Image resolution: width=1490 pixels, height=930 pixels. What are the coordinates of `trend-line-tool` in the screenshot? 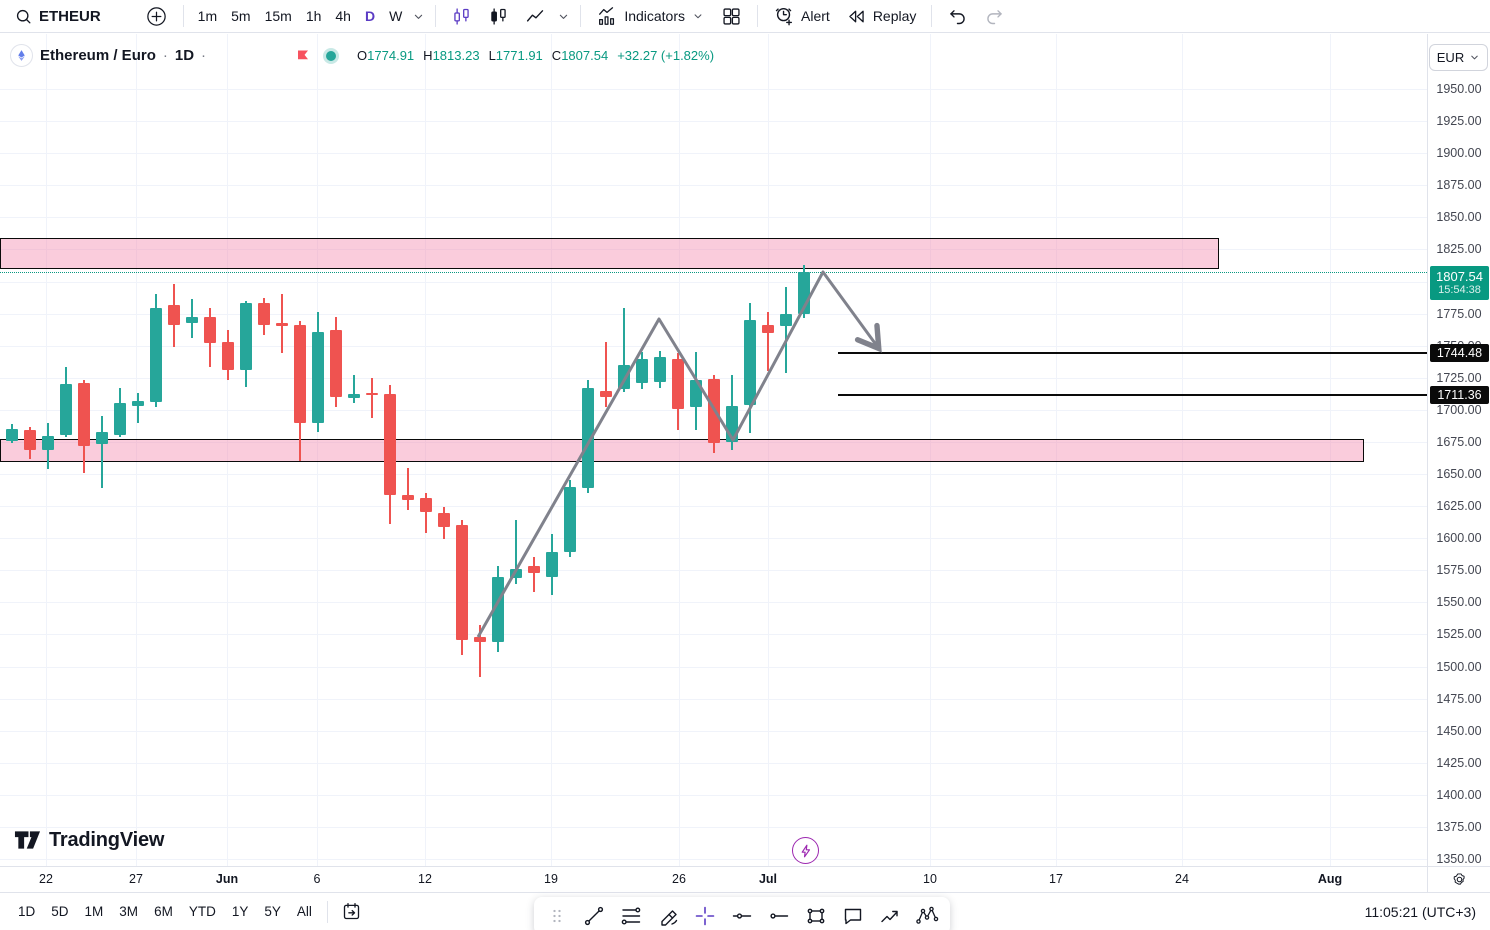 It's located at (594, 916).